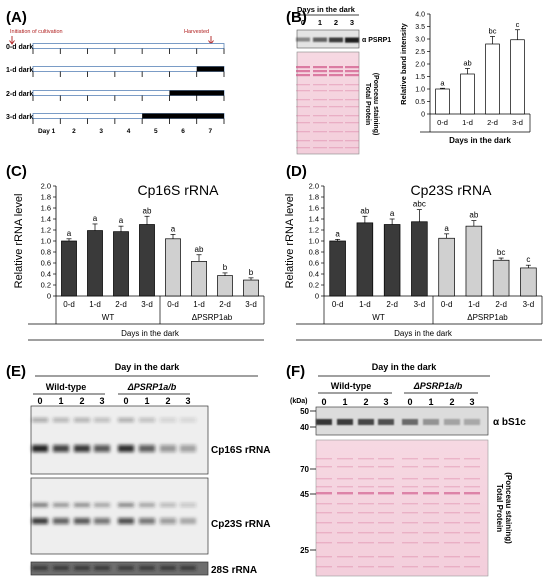 The image size is (550, 587). Describe the element at coordinates (196, 32) in the screenshot. I see `harvested-text: Harvested` at that location.